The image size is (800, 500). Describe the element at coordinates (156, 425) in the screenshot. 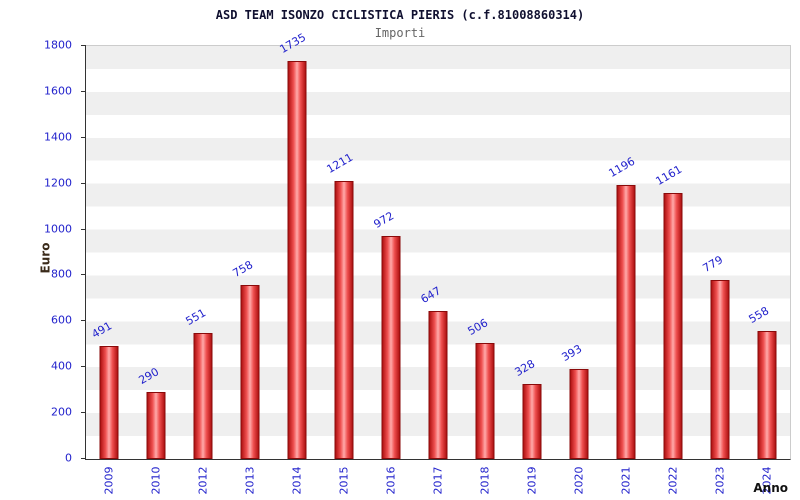

I see `bar-2010` at that location.